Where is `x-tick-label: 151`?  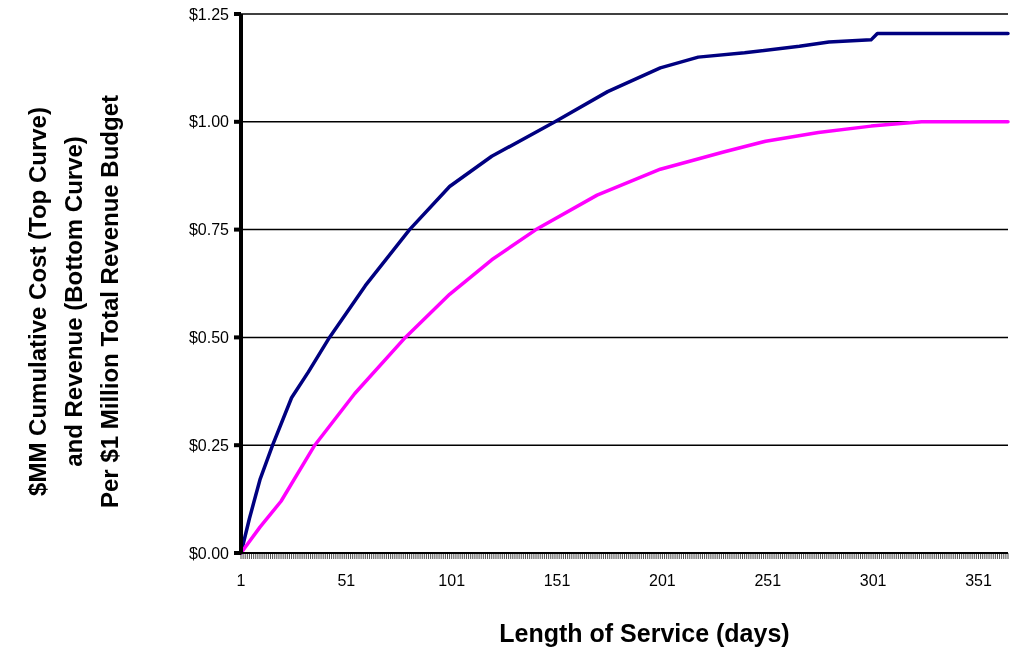
x-tick-label: 151 is located at coordinates (557, 580).